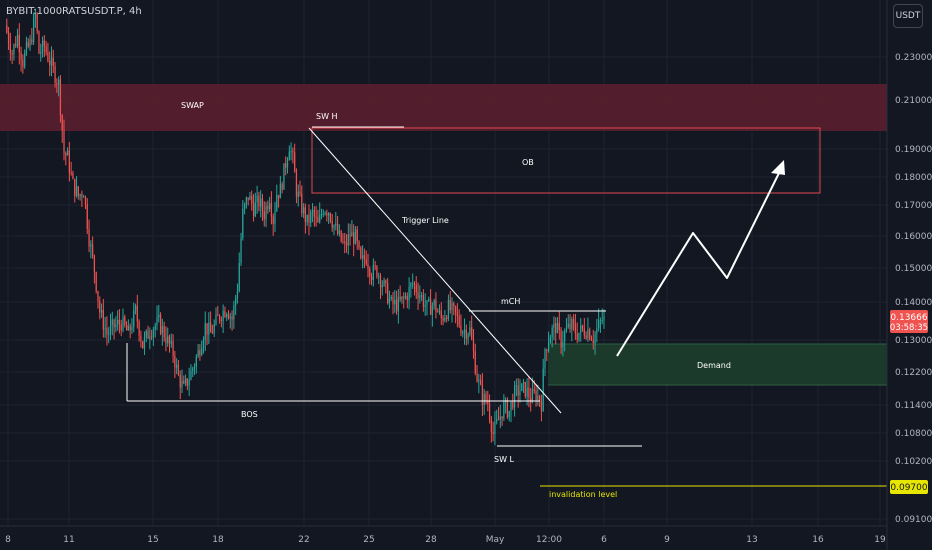  Describe the element at coordinates (74, 11) in the screenshot. I see `symbol-title: BYBIT:1000RATSUSDT.P, 4h` at that location.